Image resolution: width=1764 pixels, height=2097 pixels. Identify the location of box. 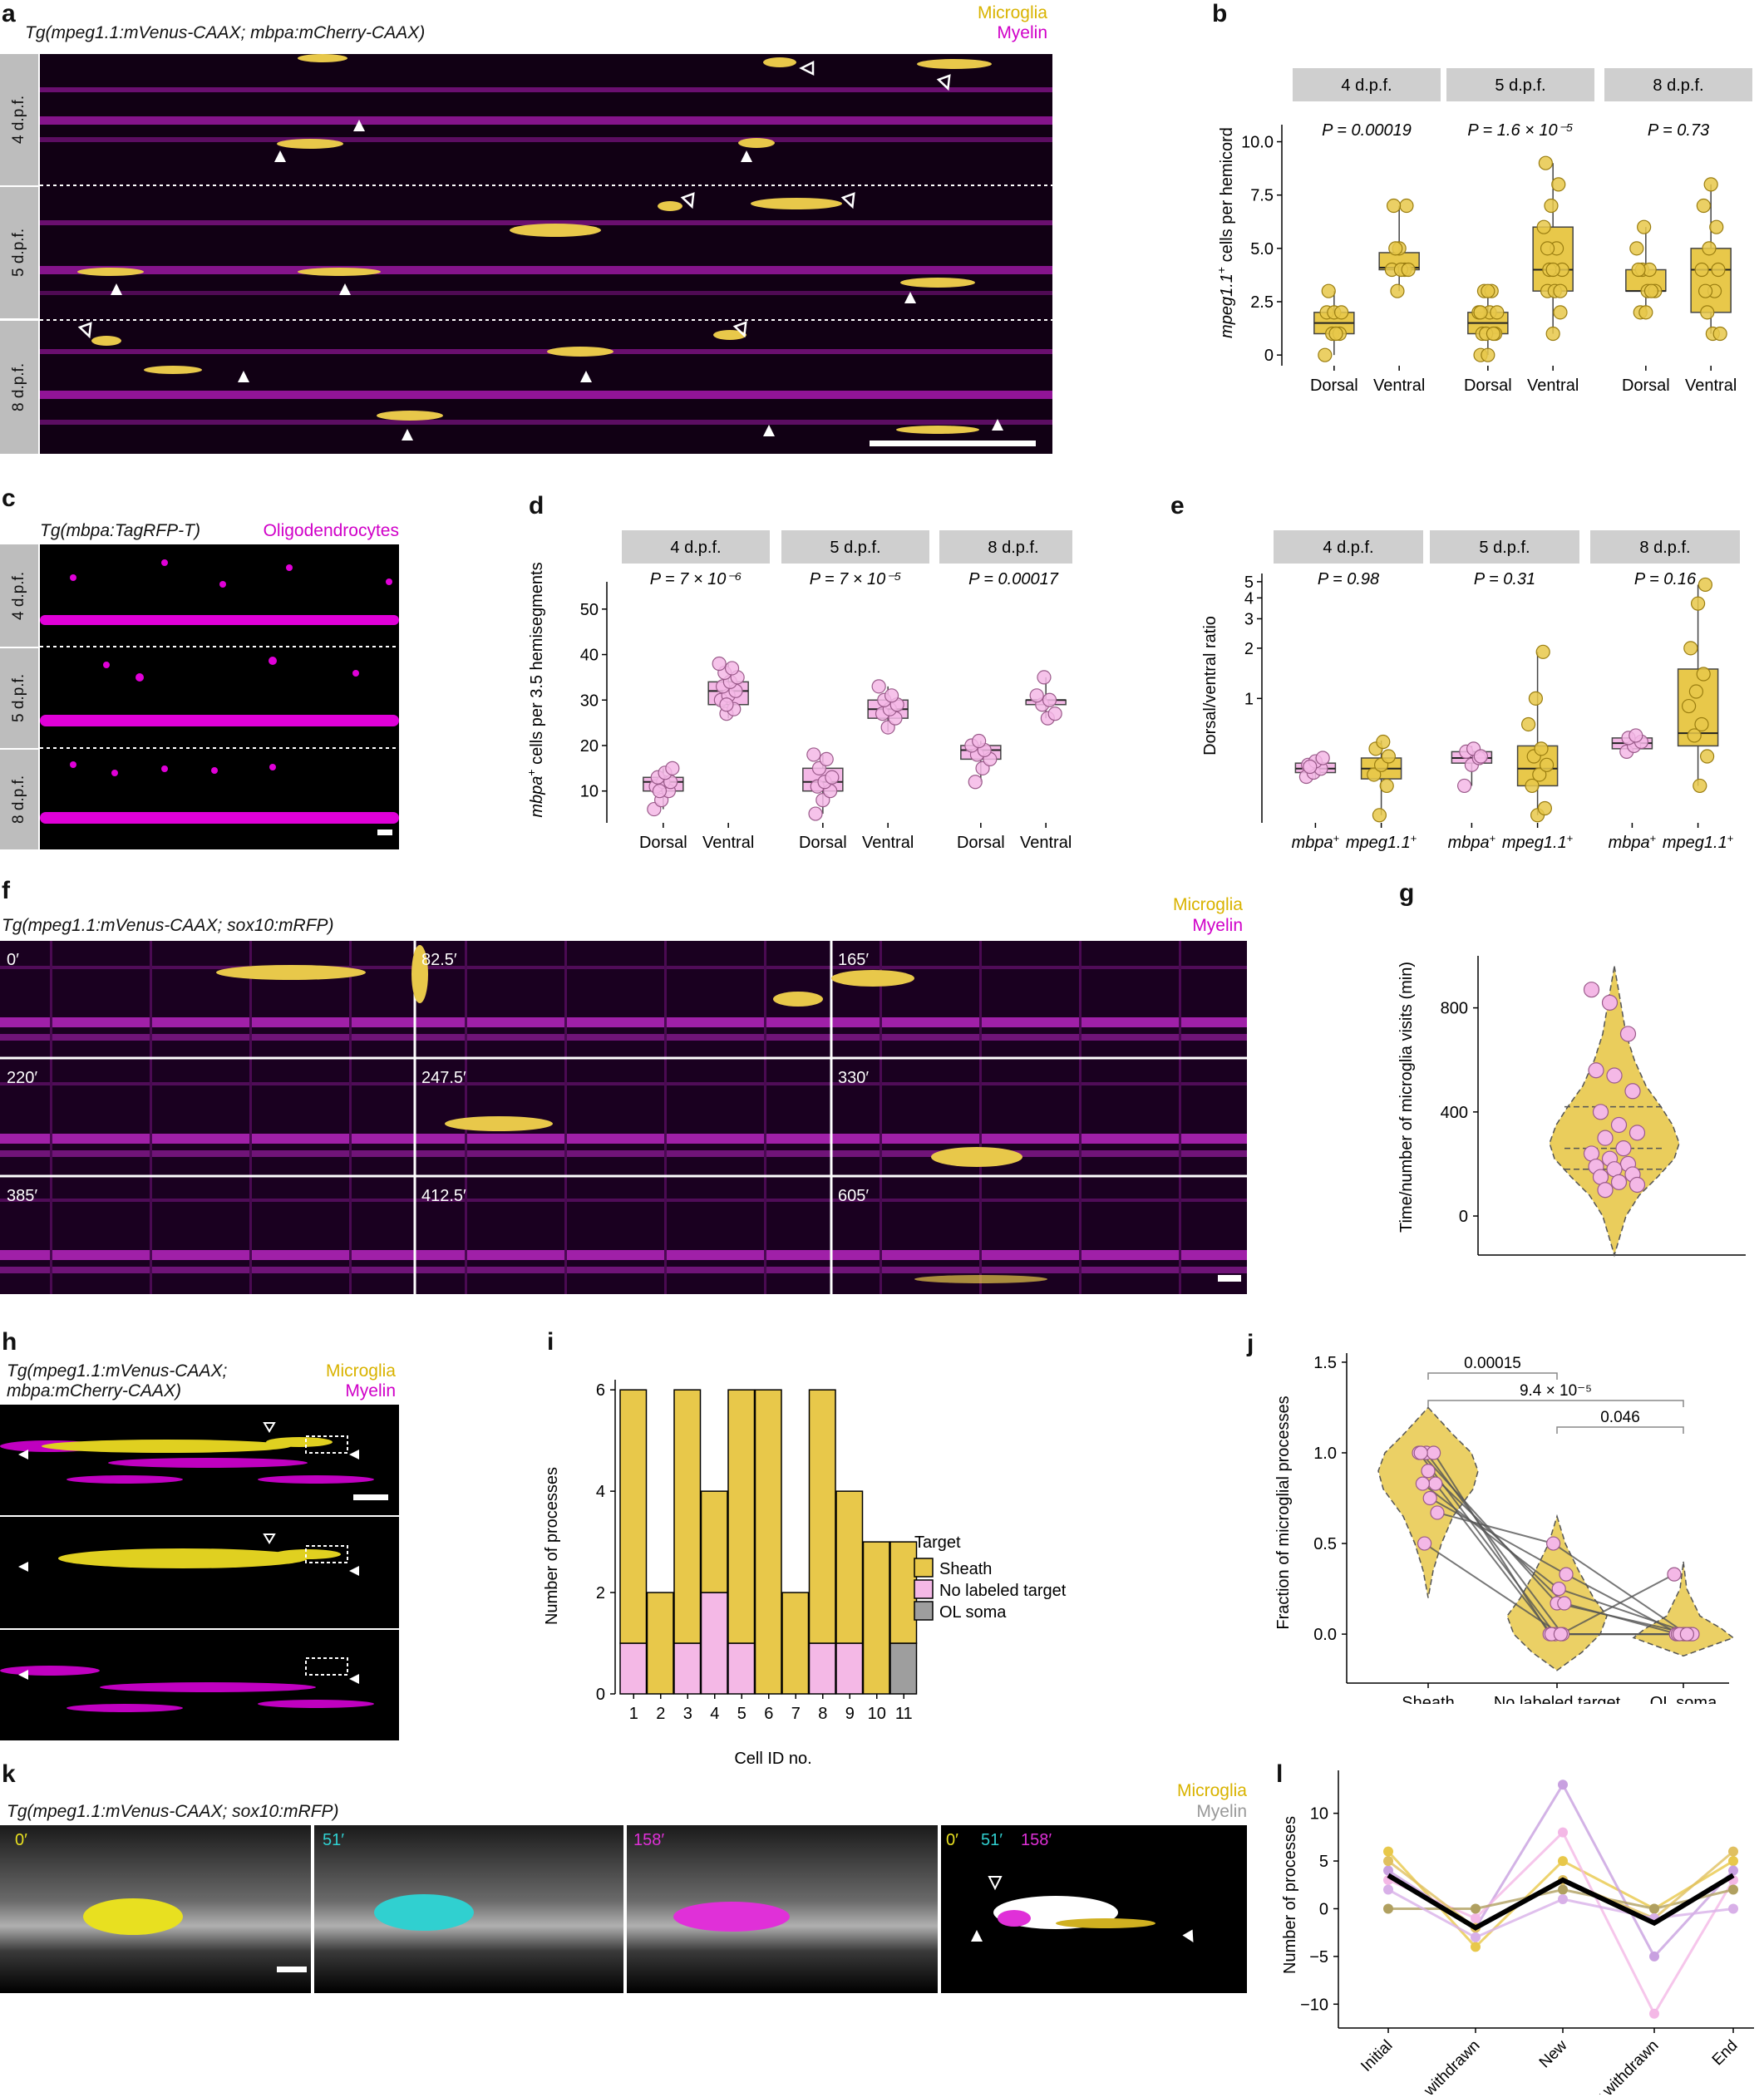
(1553, 259).